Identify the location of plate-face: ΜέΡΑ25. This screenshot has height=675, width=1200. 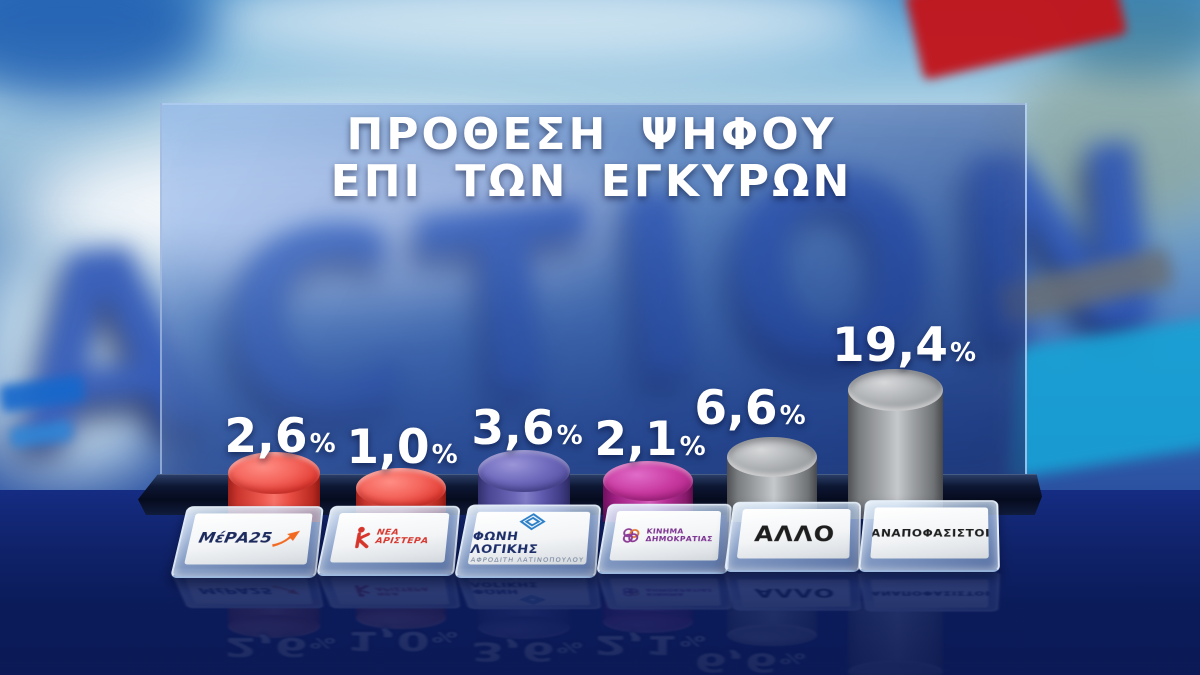
(248, 539).